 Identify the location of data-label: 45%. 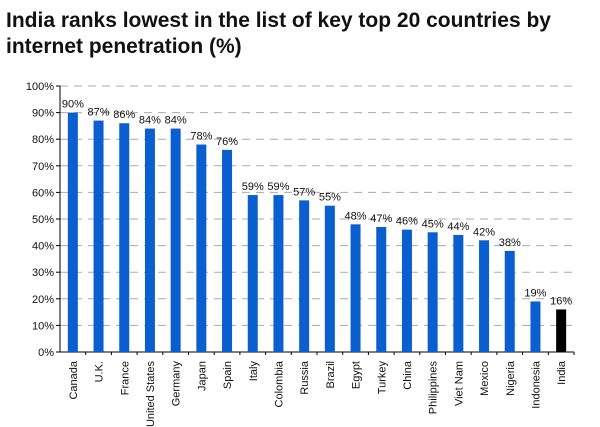
(433, 224).